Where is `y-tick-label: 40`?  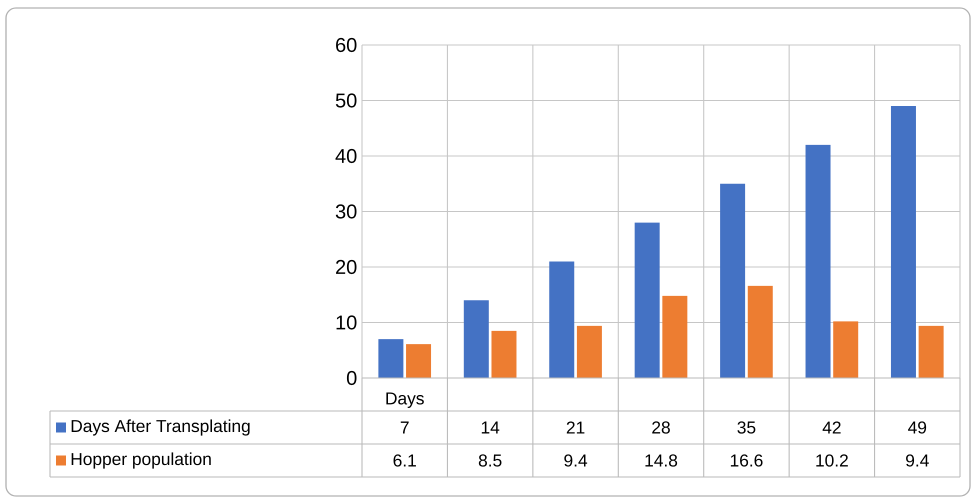
y-tick-label: 40 is located at coordinates (346, 156).